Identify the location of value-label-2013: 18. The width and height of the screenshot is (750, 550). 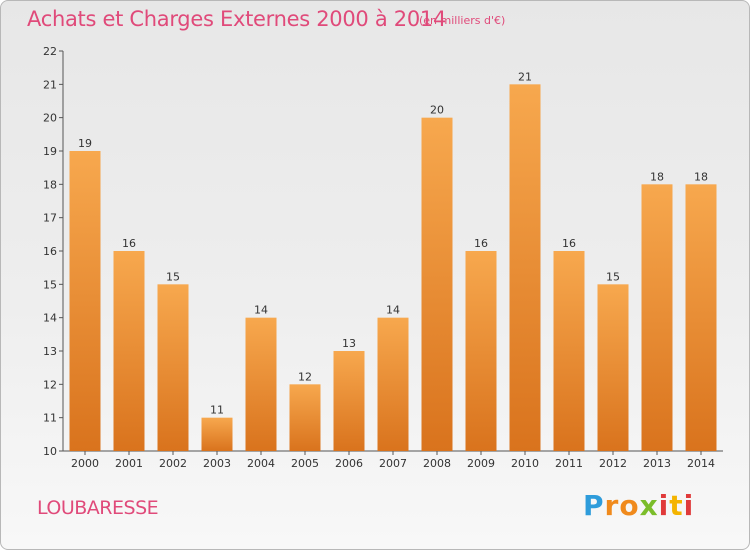
(657, 176).